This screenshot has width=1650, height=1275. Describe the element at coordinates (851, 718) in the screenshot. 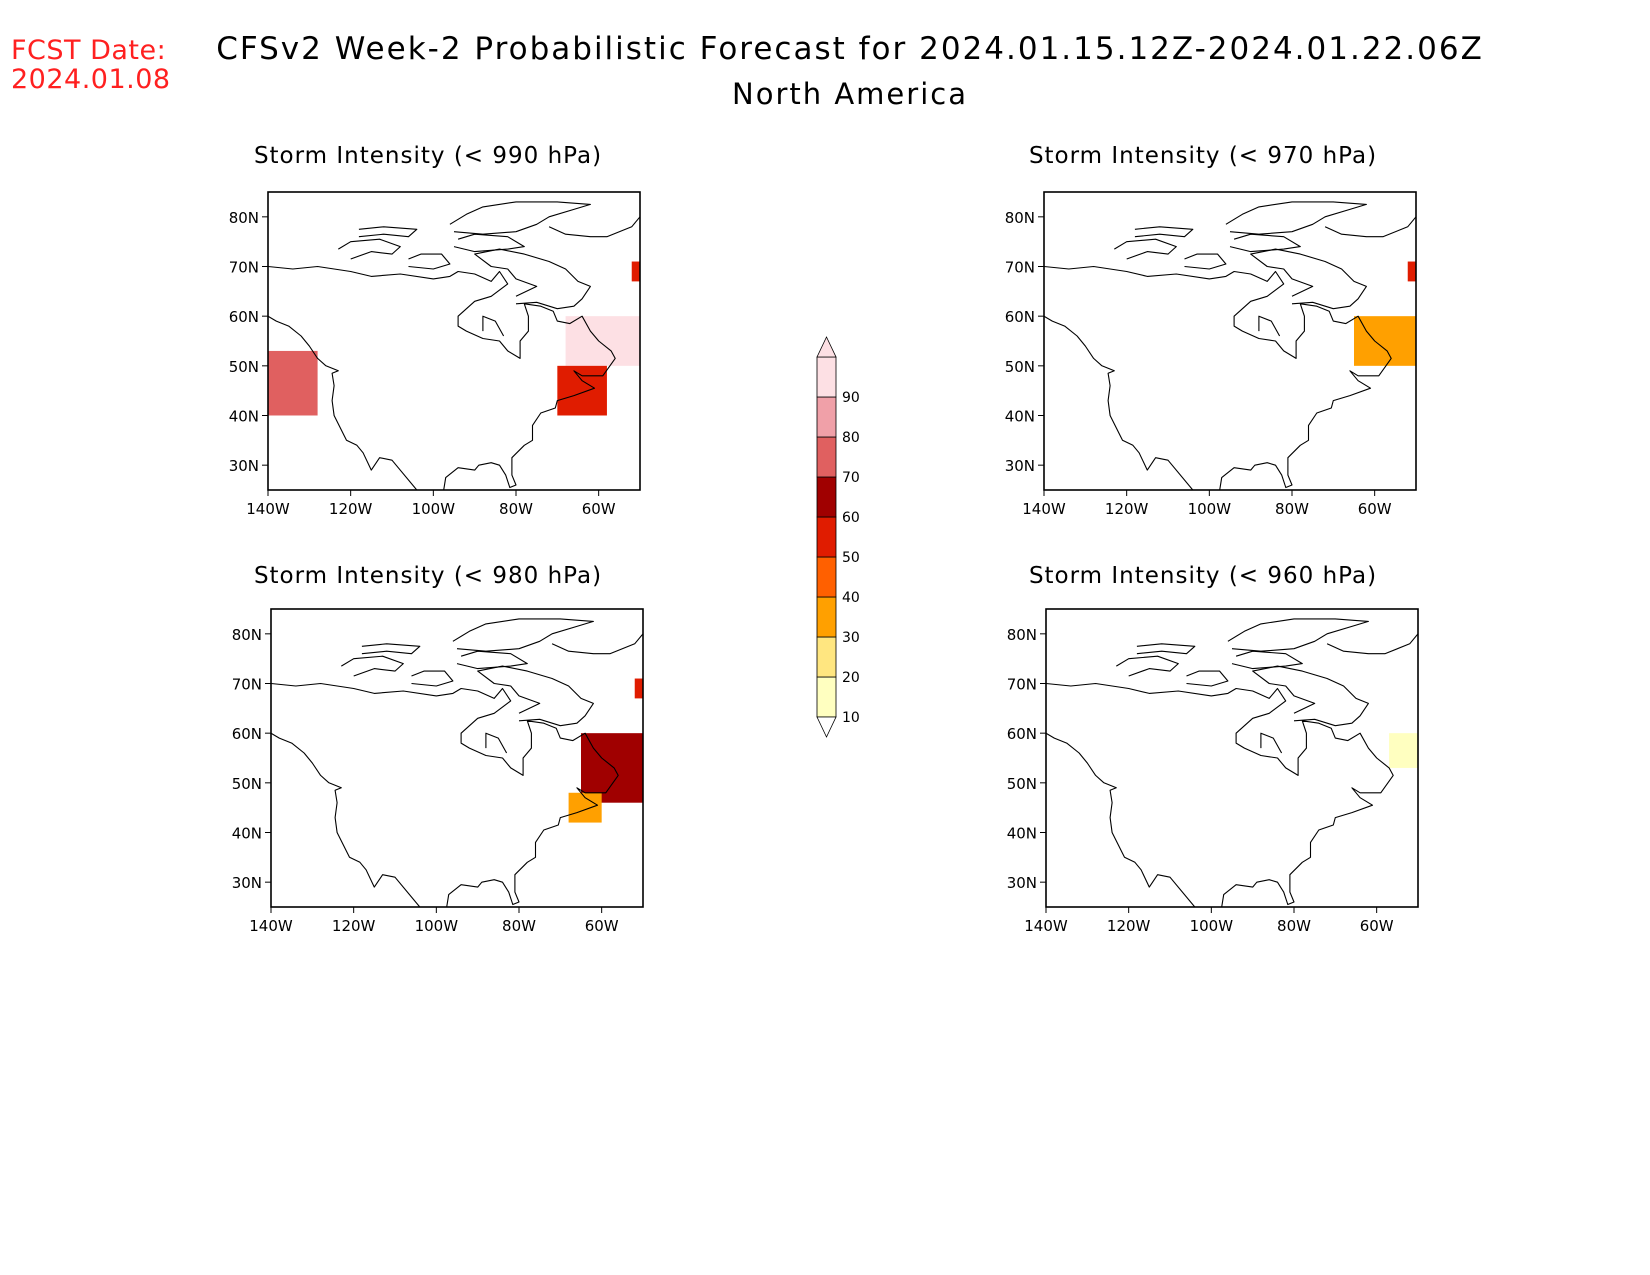

I see `colorbar-label: 10` at that location.